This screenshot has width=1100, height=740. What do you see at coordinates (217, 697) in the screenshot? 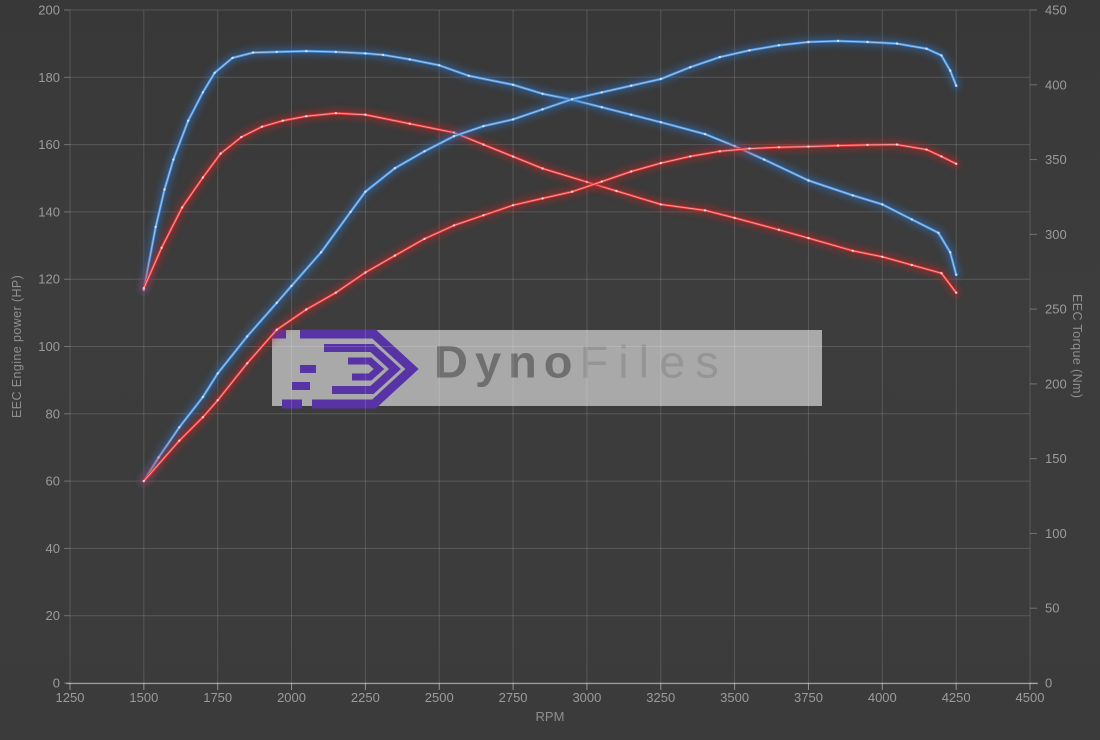
I see `svg-text: 1750` at bounding box center [217, 697].